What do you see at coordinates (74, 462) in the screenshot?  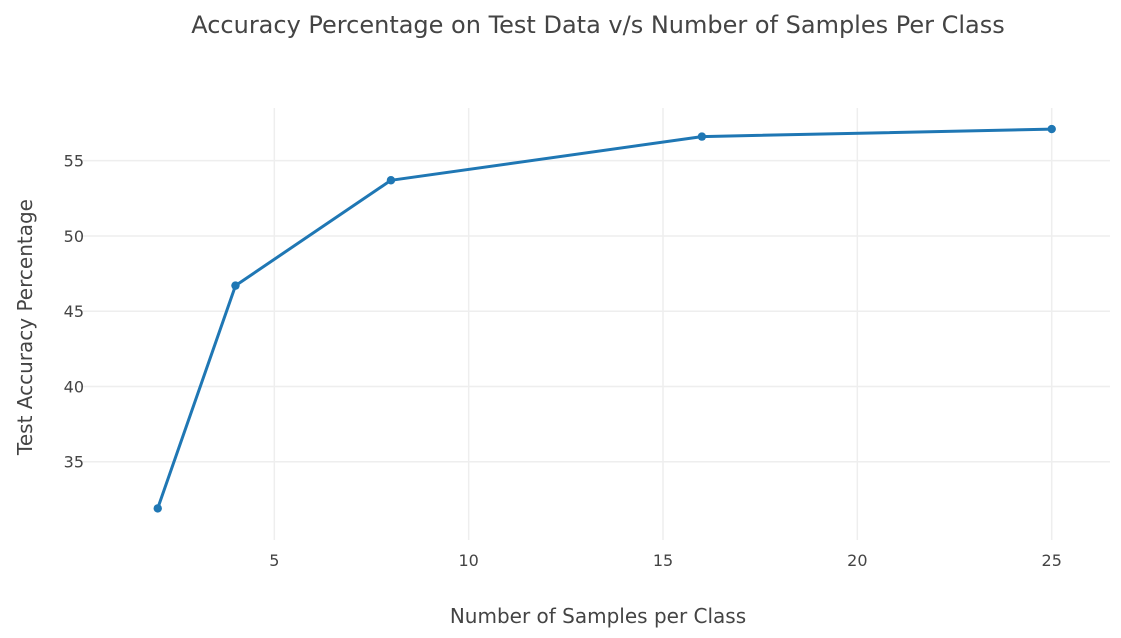 I see `y-tick-label: 35` at bounding box center [74, 462].